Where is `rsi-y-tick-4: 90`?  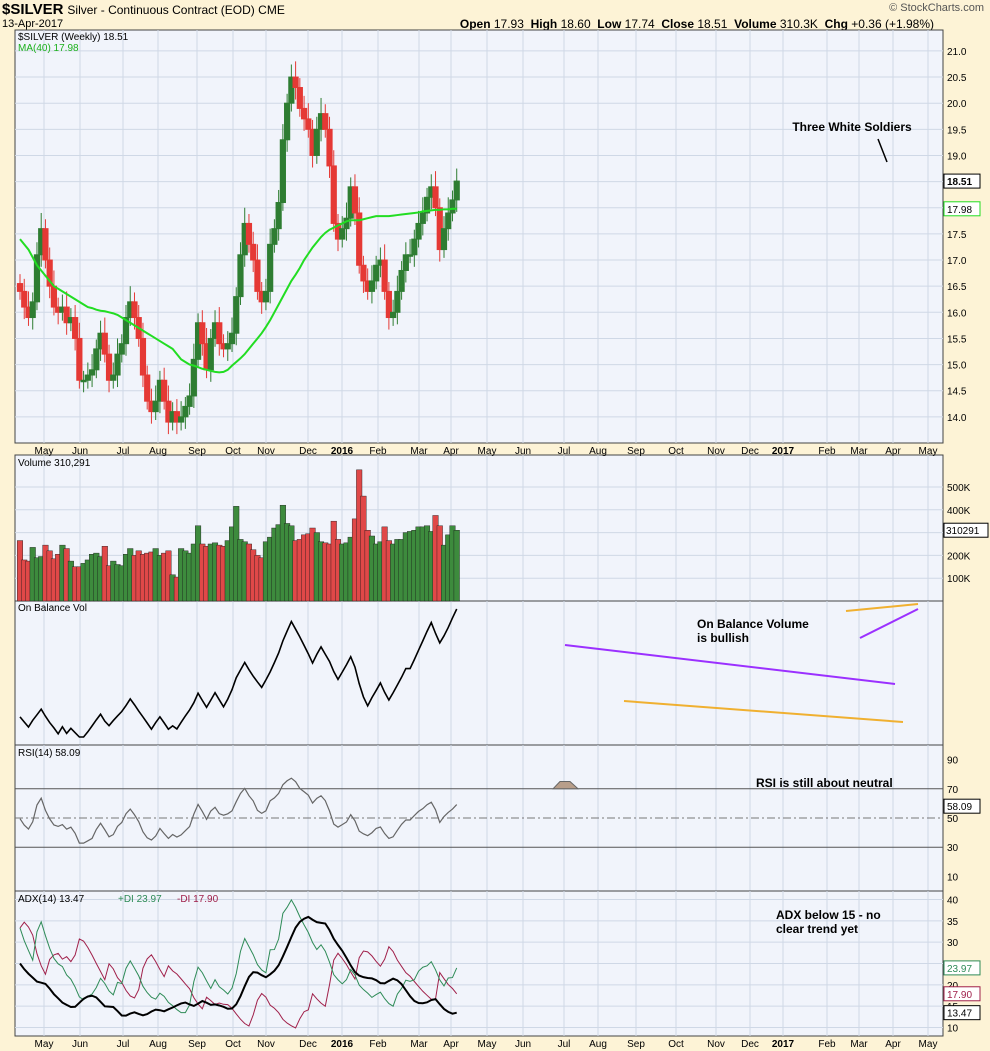 rsi-y-tick-4: 90 is located at coordinates (953, 761).